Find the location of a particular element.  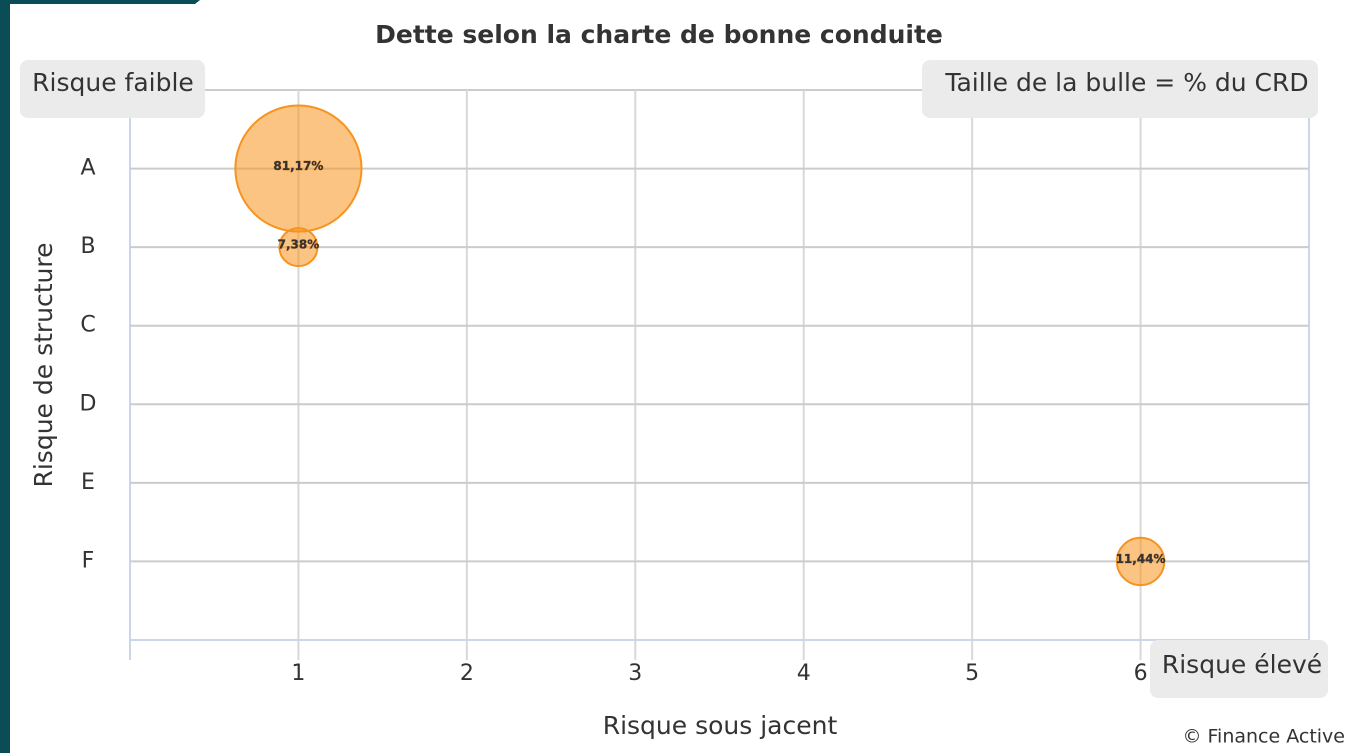

annotation: Risque faible is located at coordinates (113, 82).